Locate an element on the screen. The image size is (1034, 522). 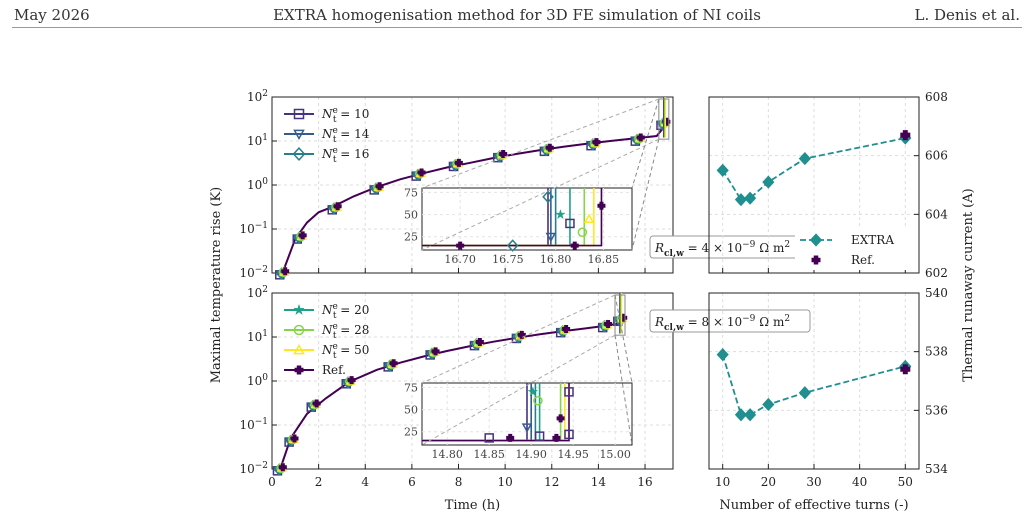
inset-x-tick-label: 14.90 is located at coordinates (531, 454).